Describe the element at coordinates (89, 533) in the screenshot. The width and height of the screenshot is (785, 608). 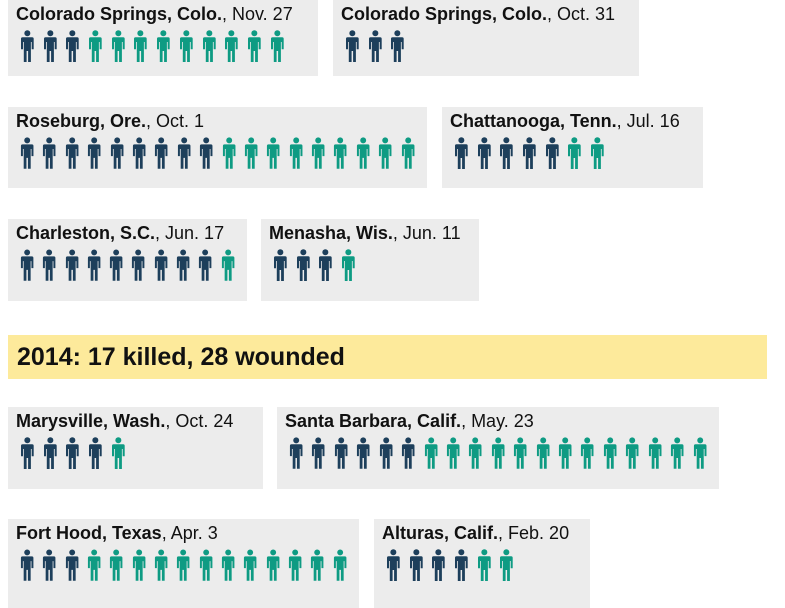
I see `incident-place: Fort Hood, Texas` at that location.